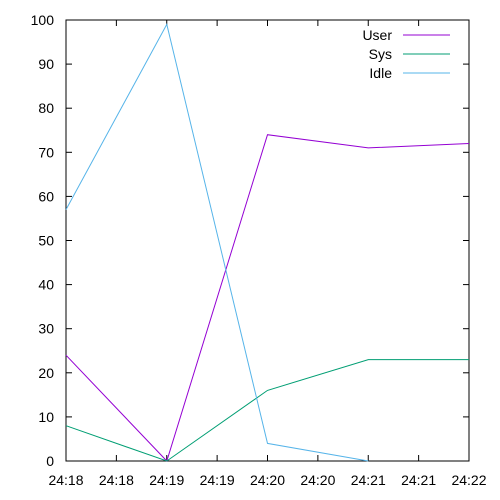  I want to click on y-tick-label: 100, so click(43, 20).